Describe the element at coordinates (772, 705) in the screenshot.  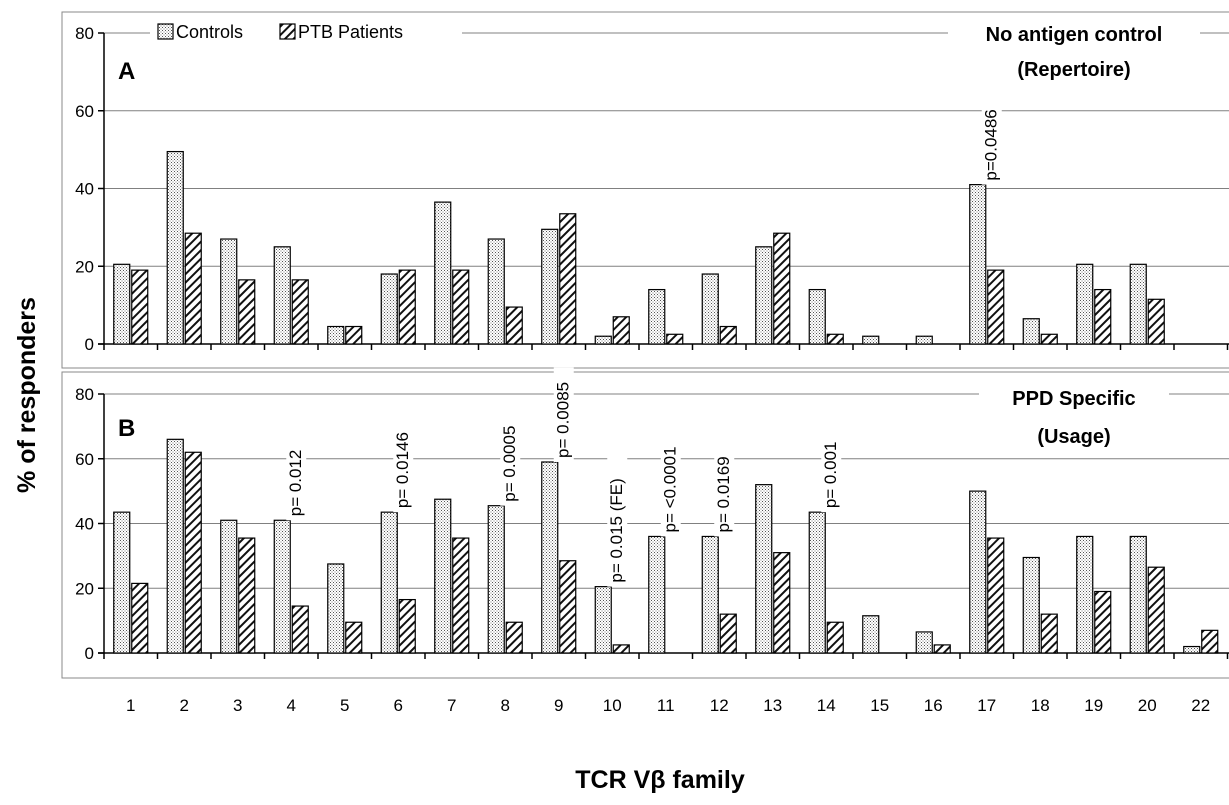
I see `x-tick-label: 13` at that location.